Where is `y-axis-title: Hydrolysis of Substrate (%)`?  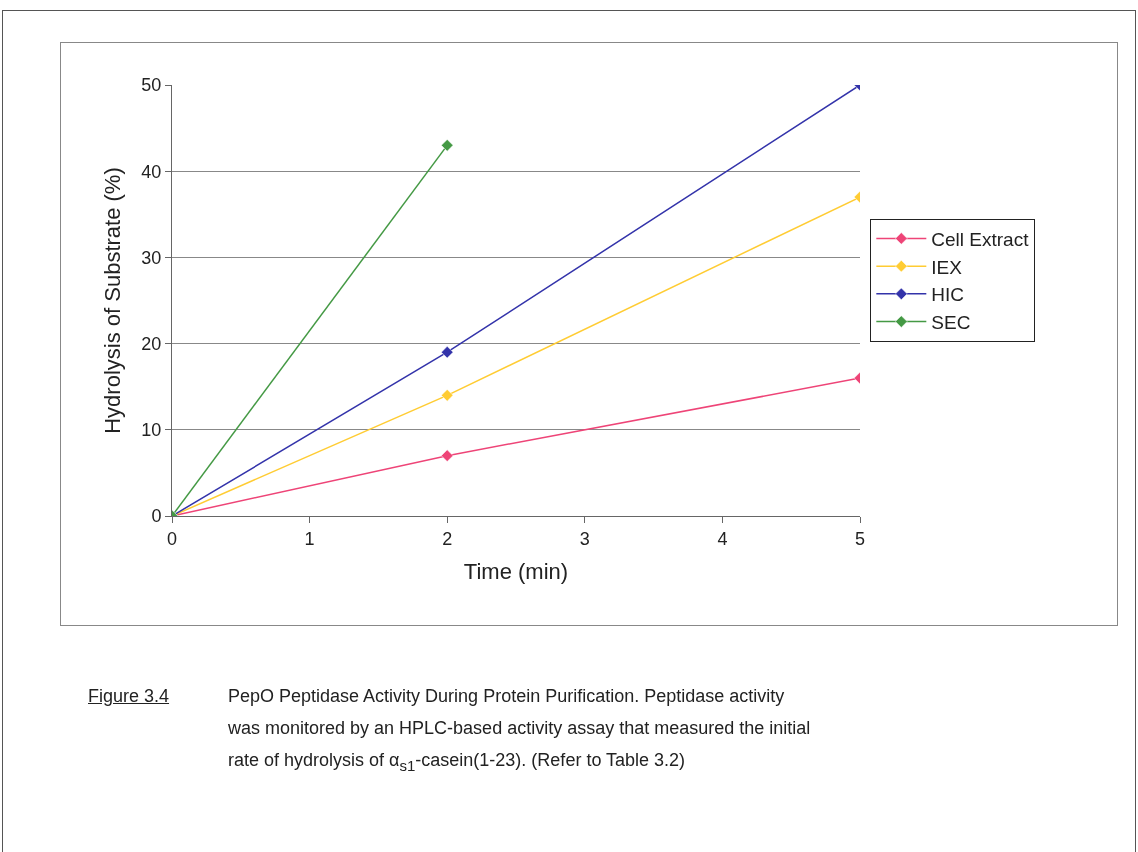 y-axis-title: Hydrolysis of Substrate (%) is located at coordinates (113, 300).